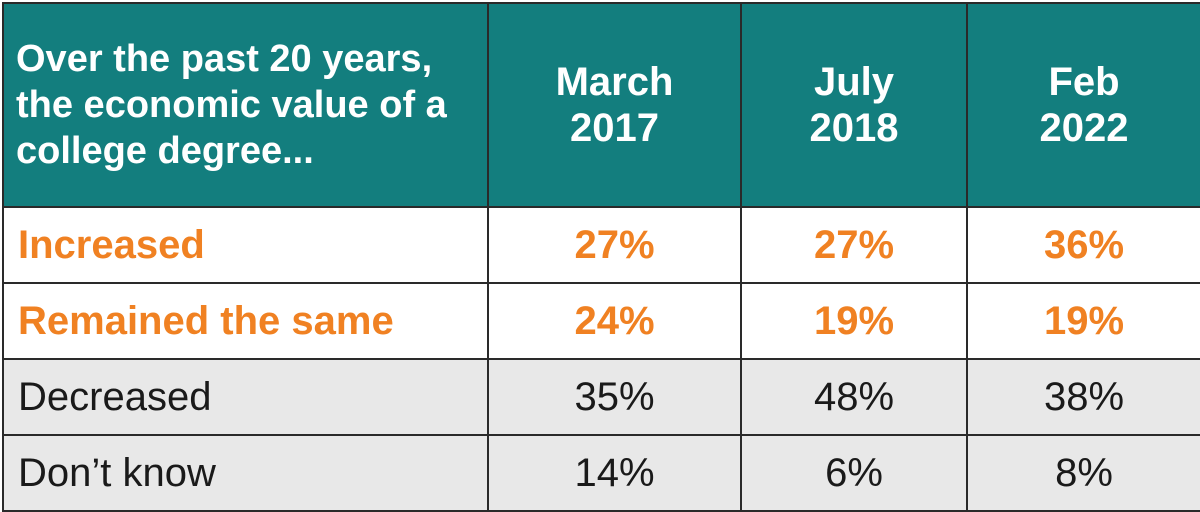  Describe the element at coordinates (854, 105) in the screenshot. I see `column-header-july-2018: July 2018` at that location.